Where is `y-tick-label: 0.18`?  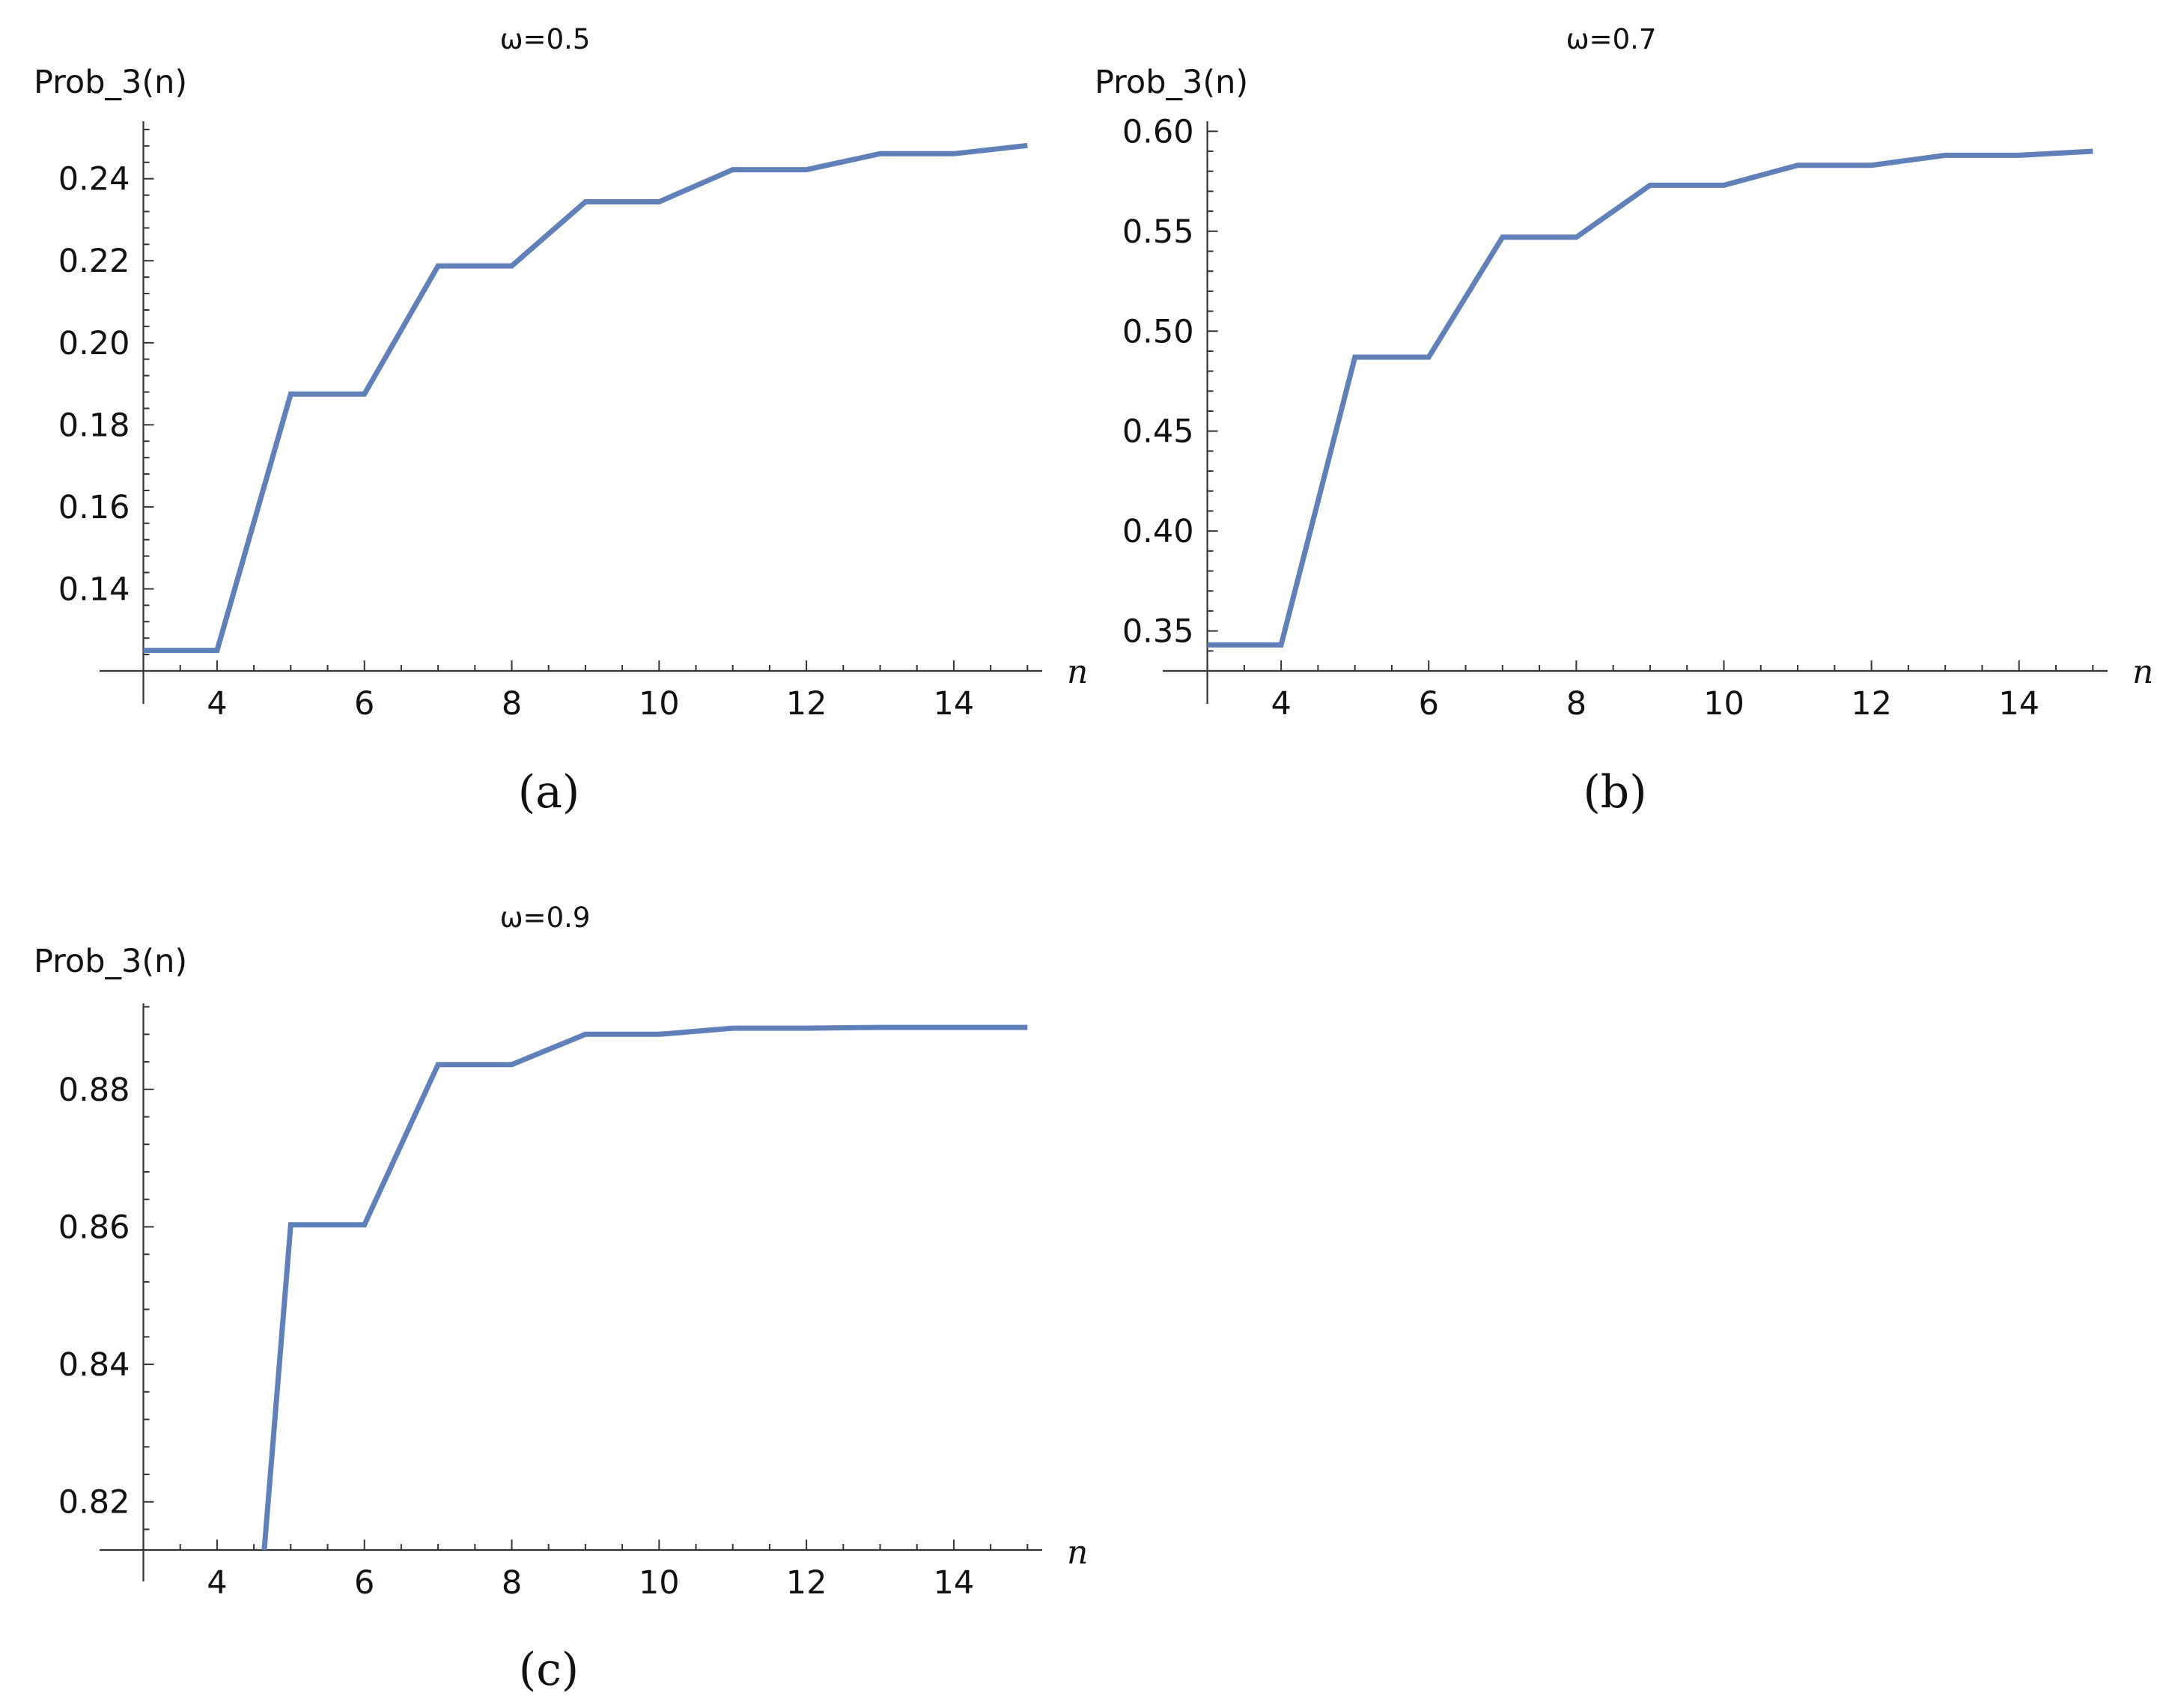 y-tick-label: 0.18 is located at coordinates (94, 425).